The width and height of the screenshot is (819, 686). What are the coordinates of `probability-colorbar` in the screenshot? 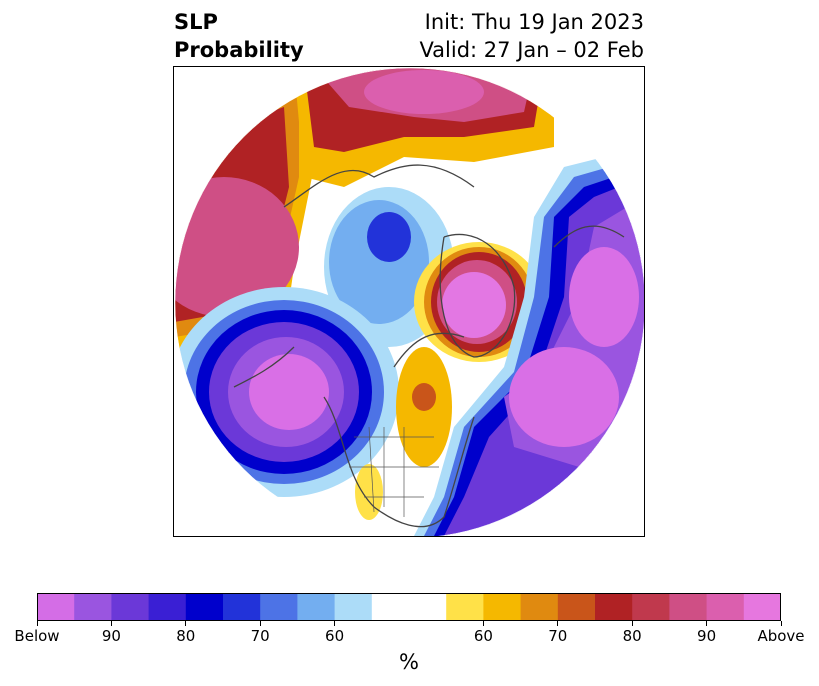 It's located at (409, 607).